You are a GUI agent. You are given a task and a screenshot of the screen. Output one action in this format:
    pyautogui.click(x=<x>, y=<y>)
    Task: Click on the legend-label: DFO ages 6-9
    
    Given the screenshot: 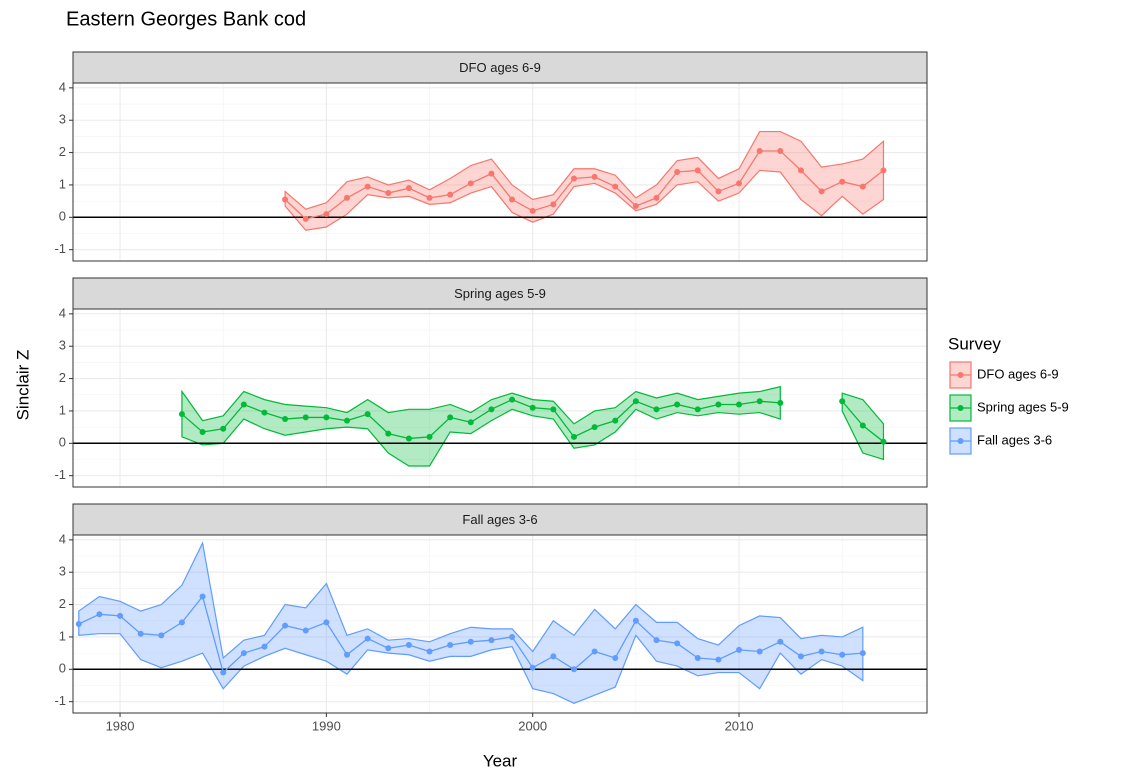 What is the action you would take?
    pyautogui.click(x=1018, y=373)
    